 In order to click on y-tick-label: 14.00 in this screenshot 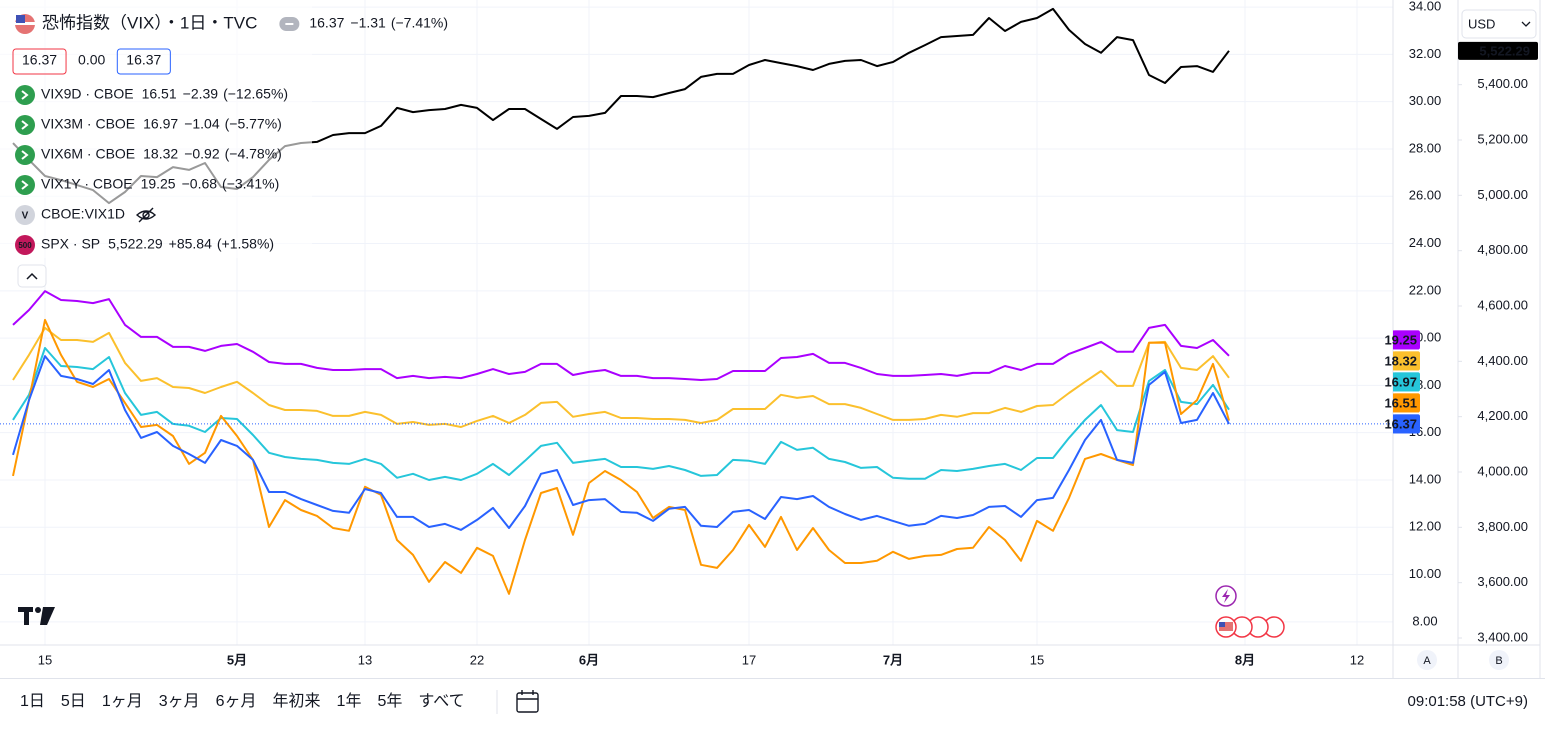, I will do `click(1425, 478)`.